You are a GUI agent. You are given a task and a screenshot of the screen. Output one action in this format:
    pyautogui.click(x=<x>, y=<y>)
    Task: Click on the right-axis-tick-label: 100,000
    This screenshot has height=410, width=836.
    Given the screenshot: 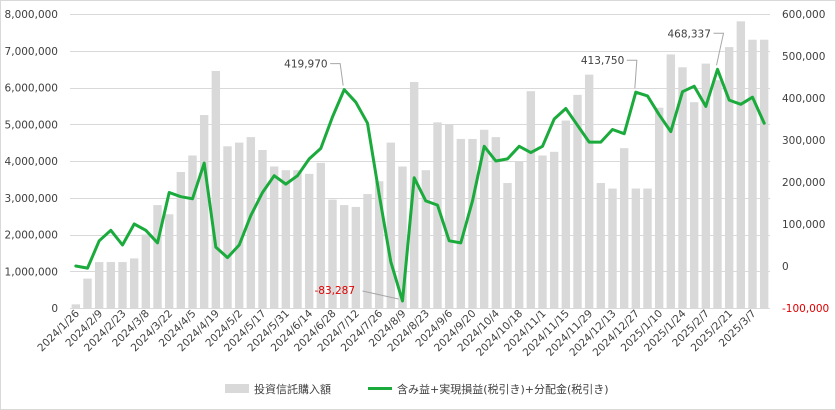 What is the action you would take?
    pyautogui.click(x=803, y=225)
    